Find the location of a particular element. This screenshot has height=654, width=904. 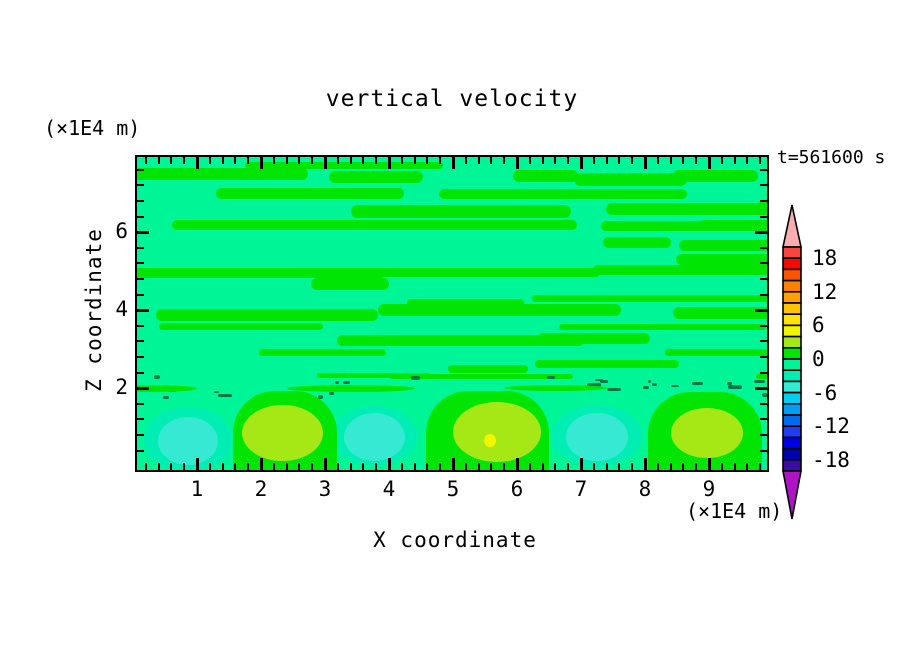

x-tick-label: 5 is located at coordinates (453, 489).